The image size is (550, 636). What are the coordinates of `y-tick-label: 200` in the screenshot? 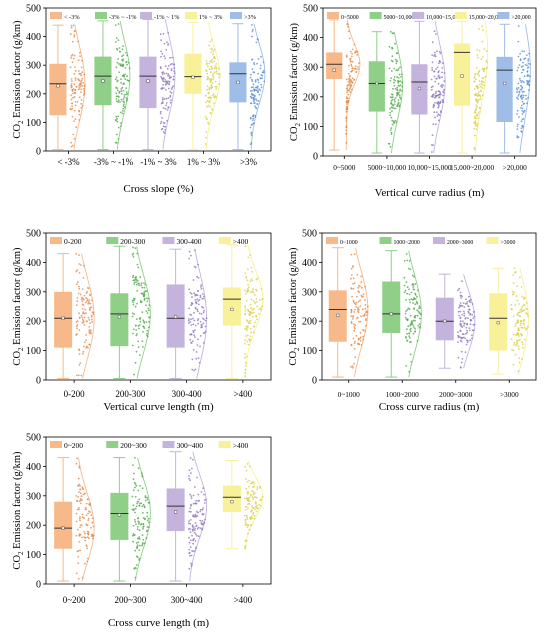 It's located at (33, 322).